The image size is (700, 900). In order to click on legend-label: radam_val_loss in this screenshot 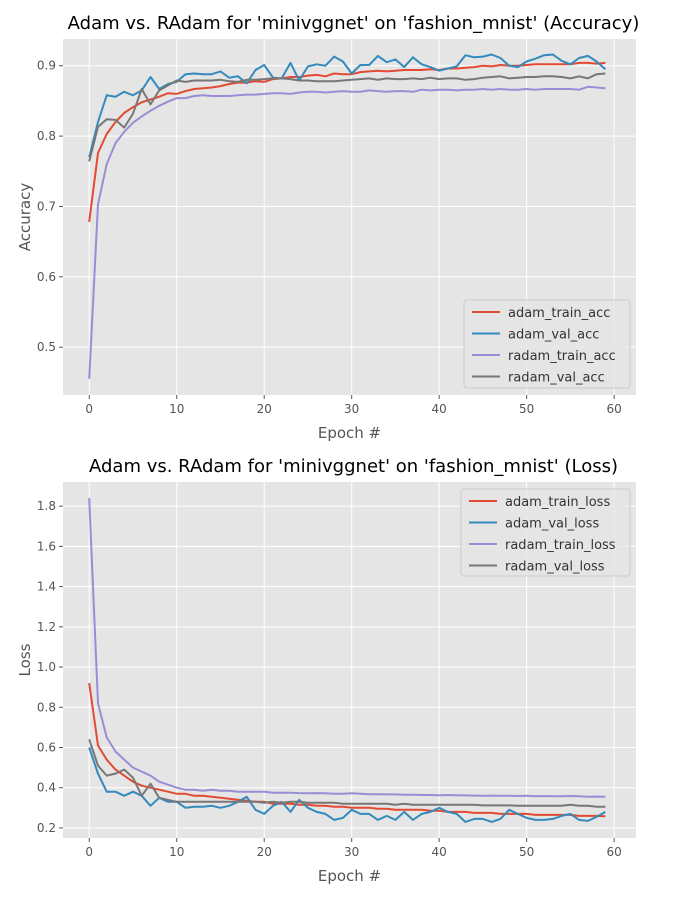, I will do `click(555, 567)`.